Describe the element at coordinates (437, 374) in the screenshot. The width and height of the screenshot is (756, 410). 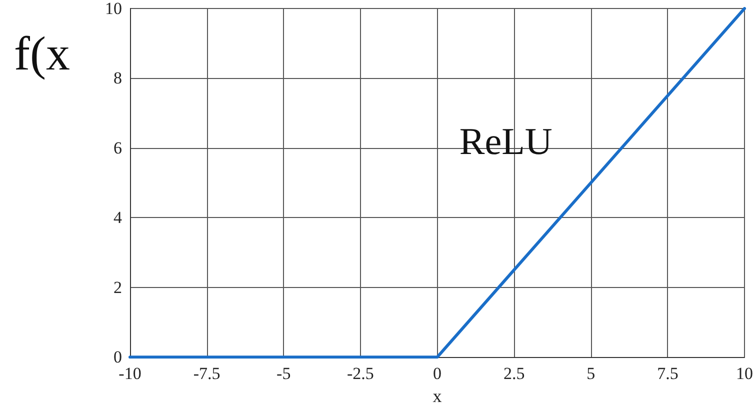
I see `x-tick-label: 0` at that location.